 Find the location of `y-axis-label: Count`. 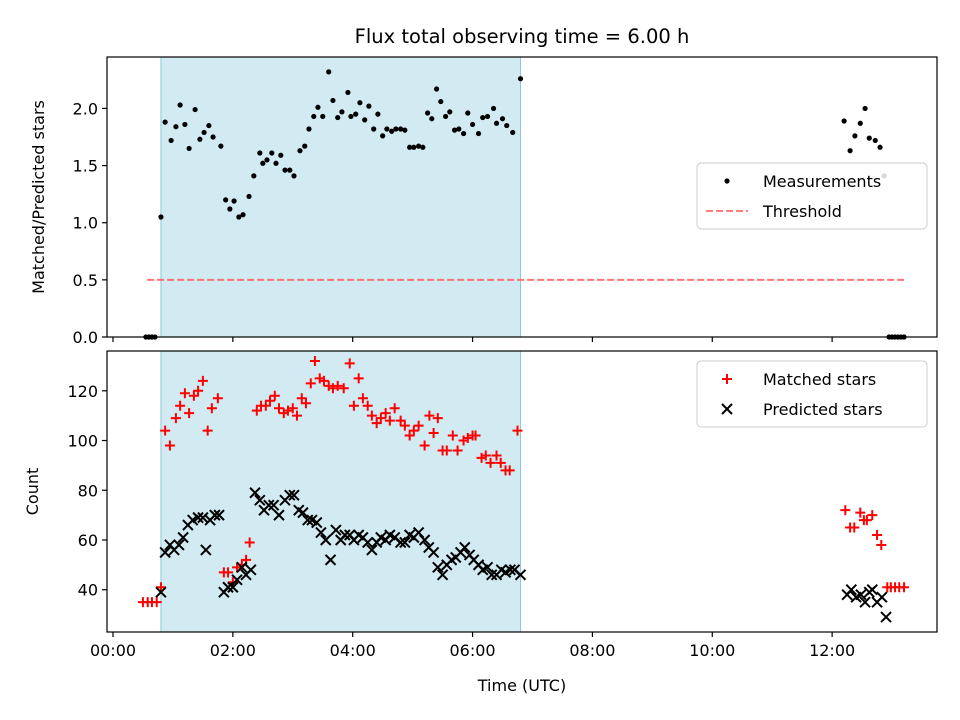

y-axis-label: Count is located at coordinates (32, 492).